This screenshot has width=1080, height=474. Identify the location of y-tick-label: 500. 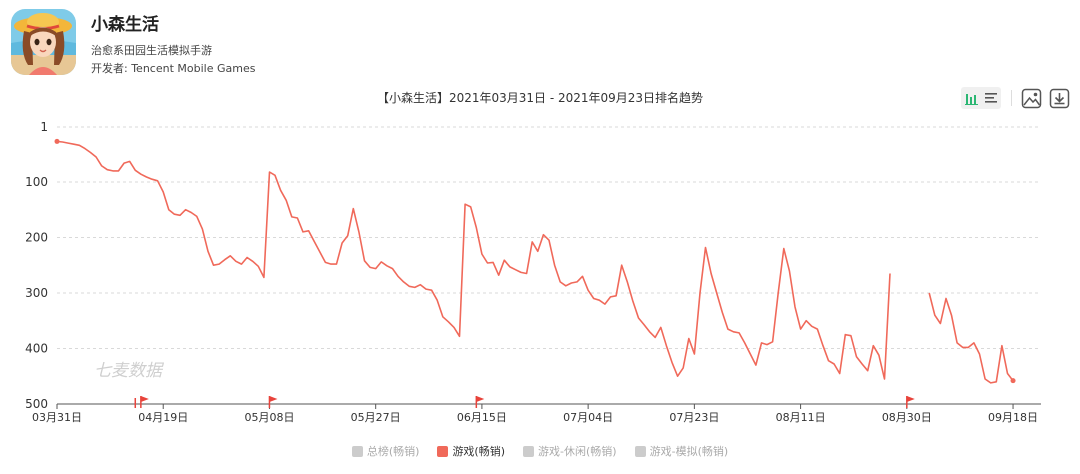
(36, 404).